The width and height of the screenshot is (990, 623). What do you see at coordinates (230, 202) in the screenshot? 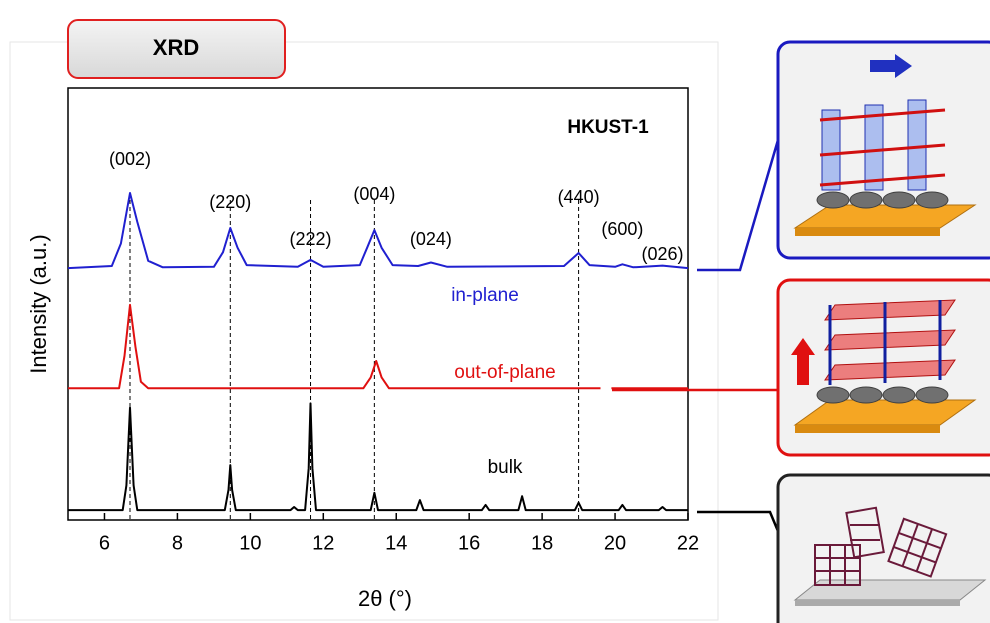
I see `peak-label: (220)` at bounding box center [230, 202].